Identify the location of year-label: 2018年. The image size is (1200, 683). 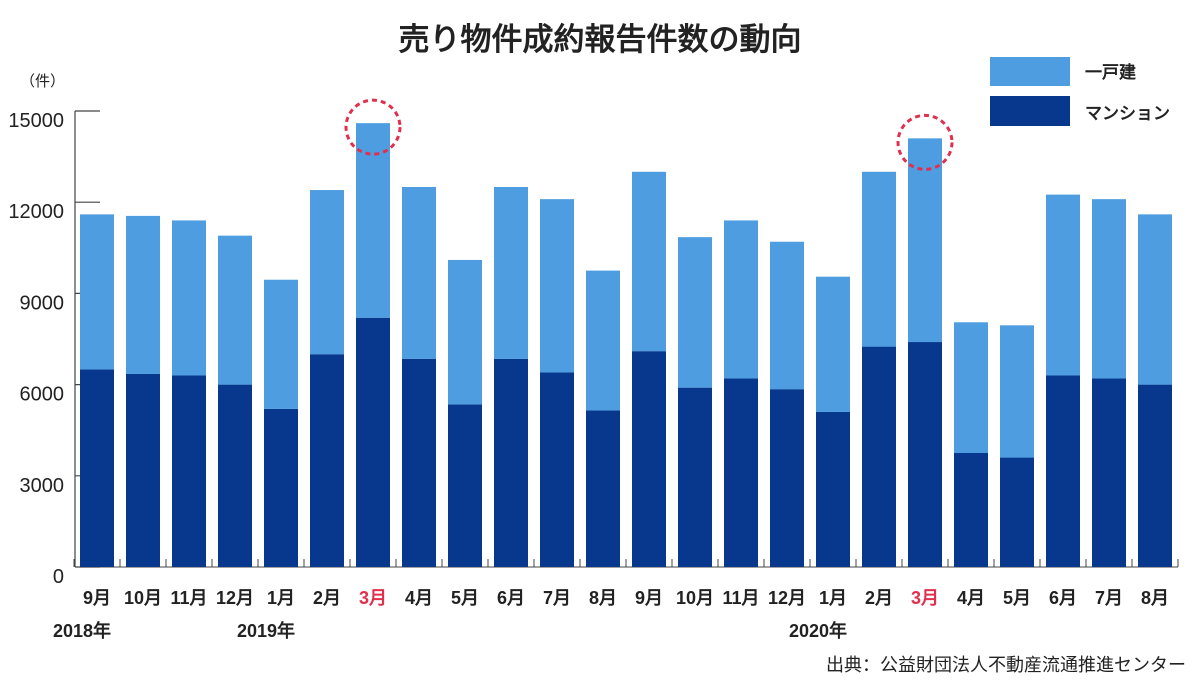
(82, 630).